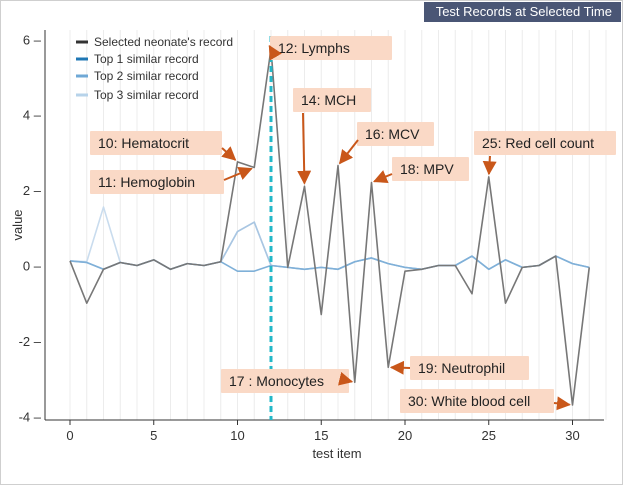  What do you see at coordinates (572, 435) in the screenshot?
I see `x-tick-label: 30` at bounding box center [572, 435].